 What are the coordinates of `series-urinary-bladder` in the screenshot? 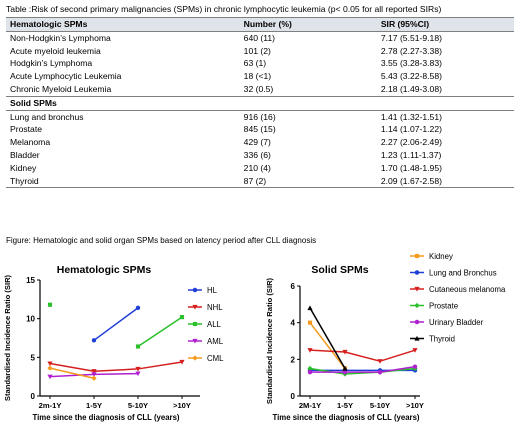 It's located at (362, 369).